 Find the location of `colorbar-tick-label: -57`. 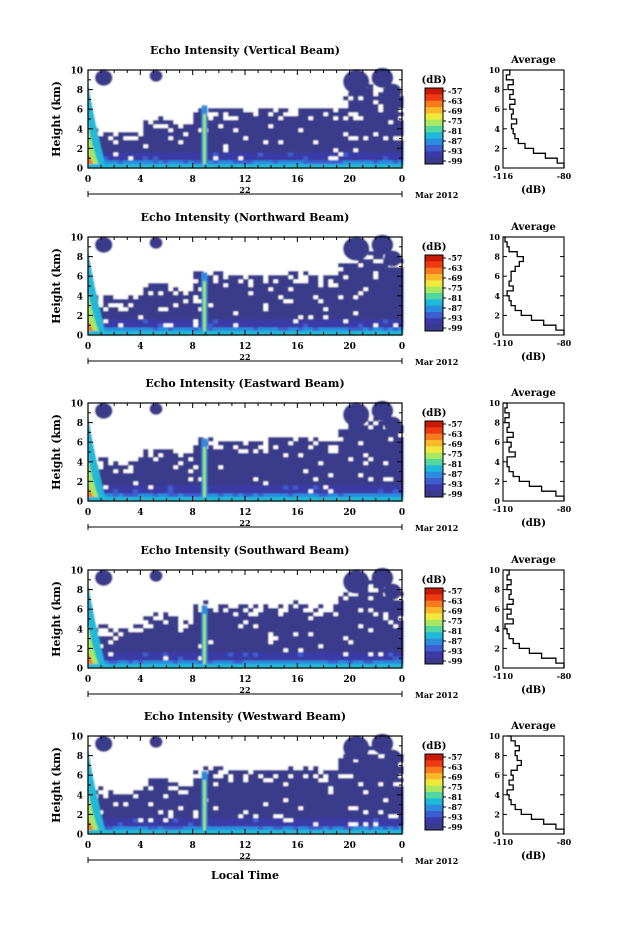

colorbar-tick-label: -57 is located at coordinates (455, 424).